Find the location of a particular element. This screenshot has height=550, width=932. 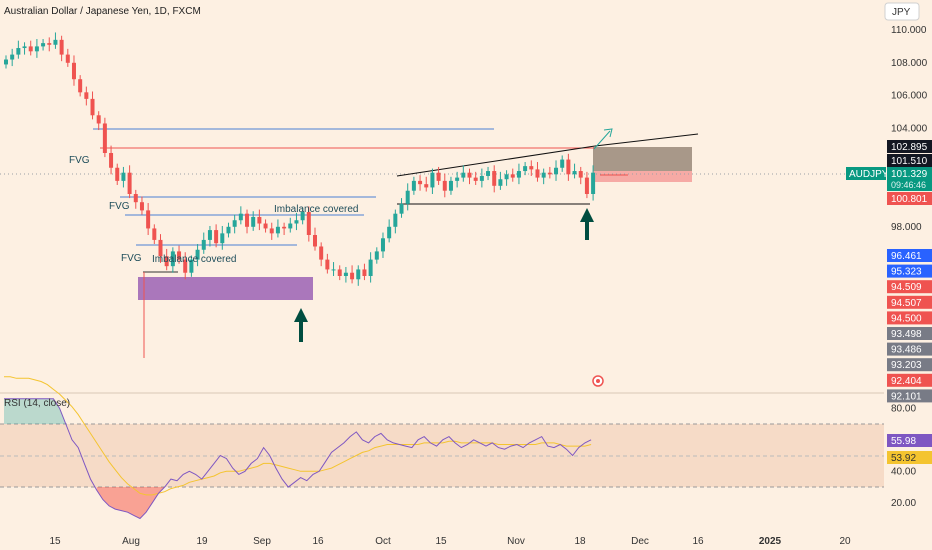

countdown-text: 09:46:46 is located at coordinates (908, 185).